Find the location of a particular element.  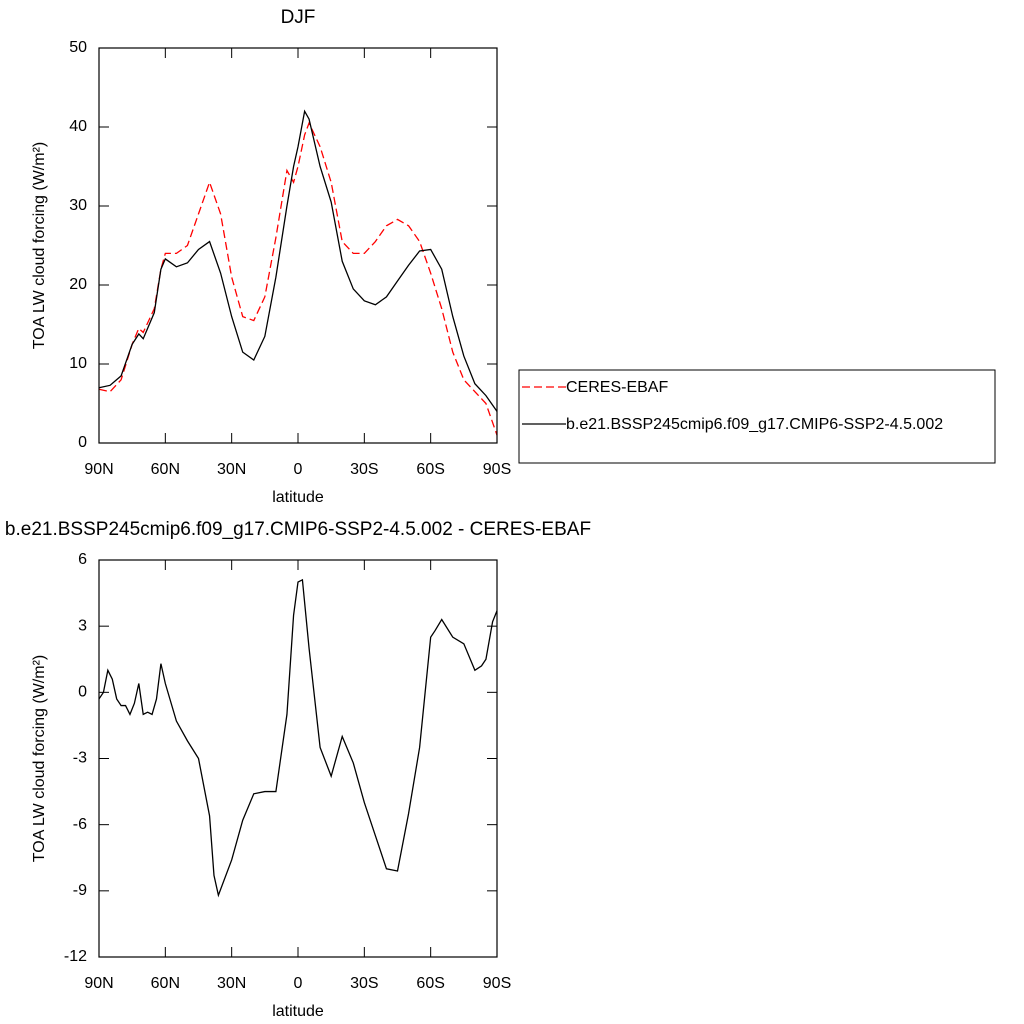

legend-label: CERES-EBAF is located at coordinates (617, 387).